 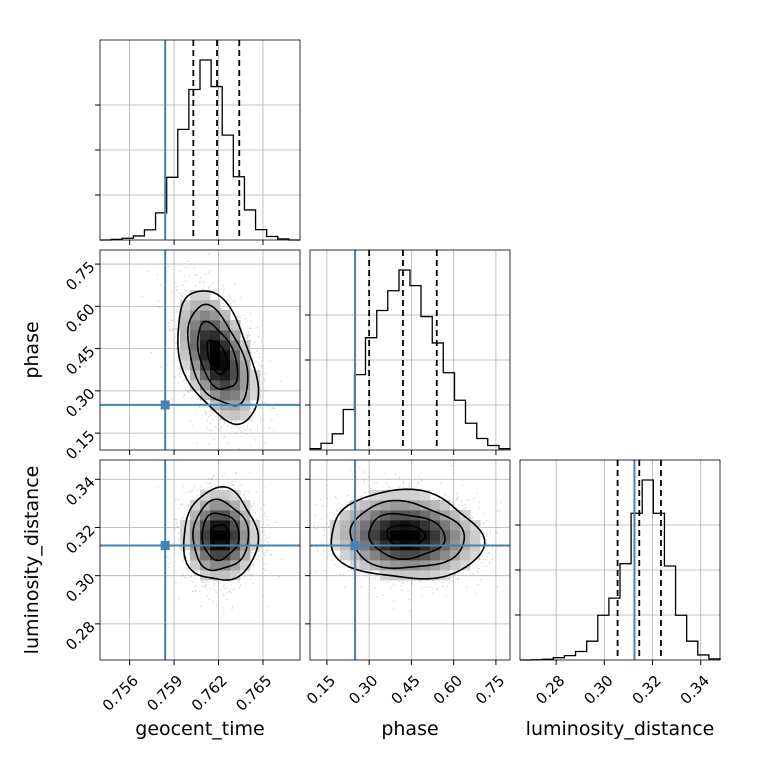 I want to click on 2d-panel-geocent_time-luminosity_distance, so click(x=198, y=562).